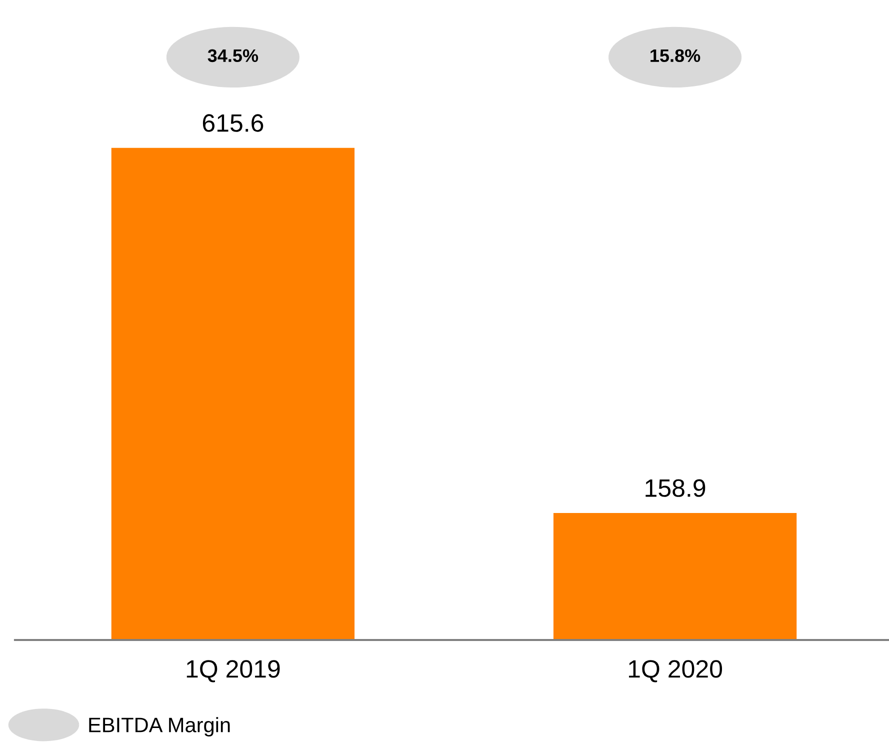  I want to click on text: 15.8%, so click(675, 55).